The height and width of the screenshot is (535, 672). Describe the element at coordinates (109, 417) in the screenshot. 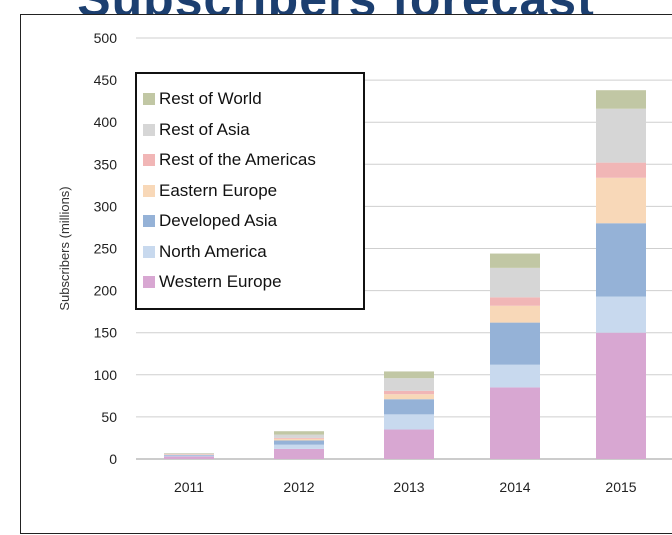

I see `y-tick-label: 50` at that location.